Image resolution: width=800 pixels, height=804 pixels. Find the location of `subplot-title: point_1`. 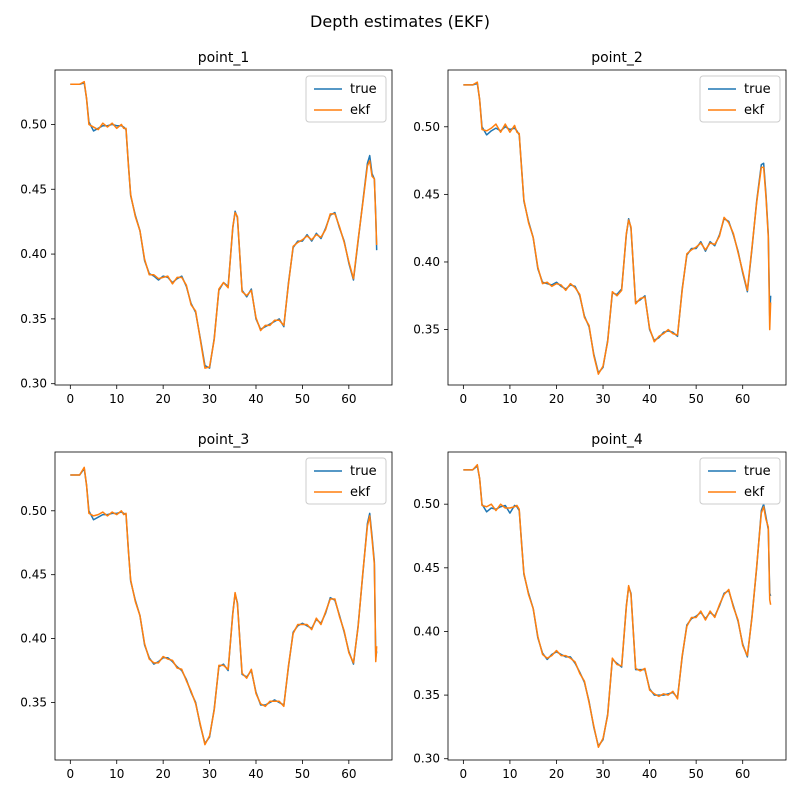

subplot-title: point_1 is located at coordinates (224, 58).